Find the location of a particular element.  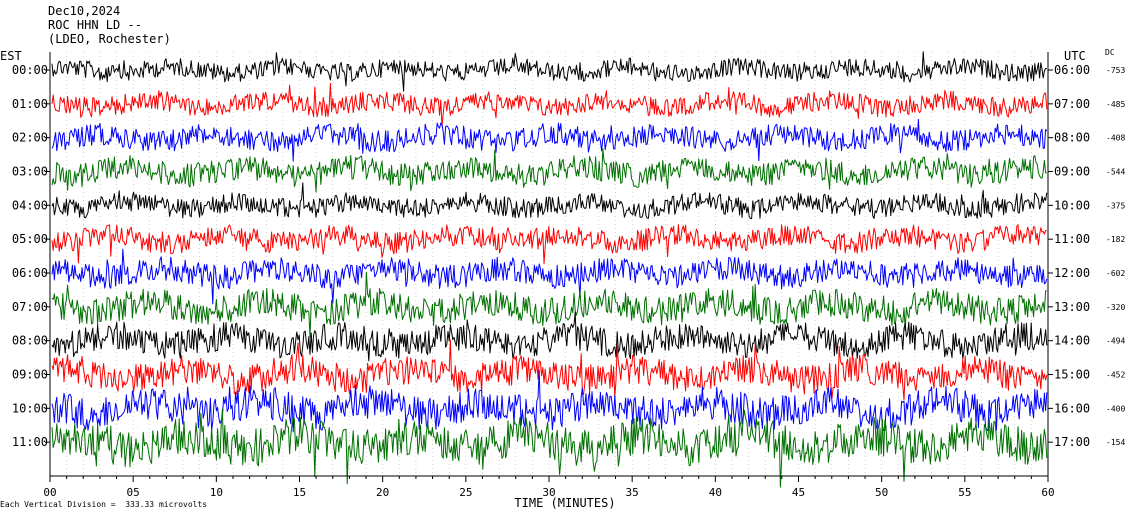

x-tick-label: 45 is located at coordinates (798, 492).